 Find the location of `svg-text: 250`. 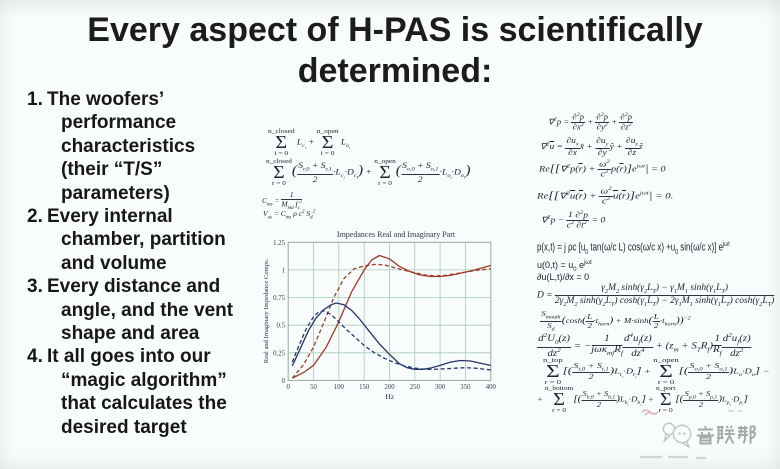

svg-text: 250 is located at coordinates (415, 387).